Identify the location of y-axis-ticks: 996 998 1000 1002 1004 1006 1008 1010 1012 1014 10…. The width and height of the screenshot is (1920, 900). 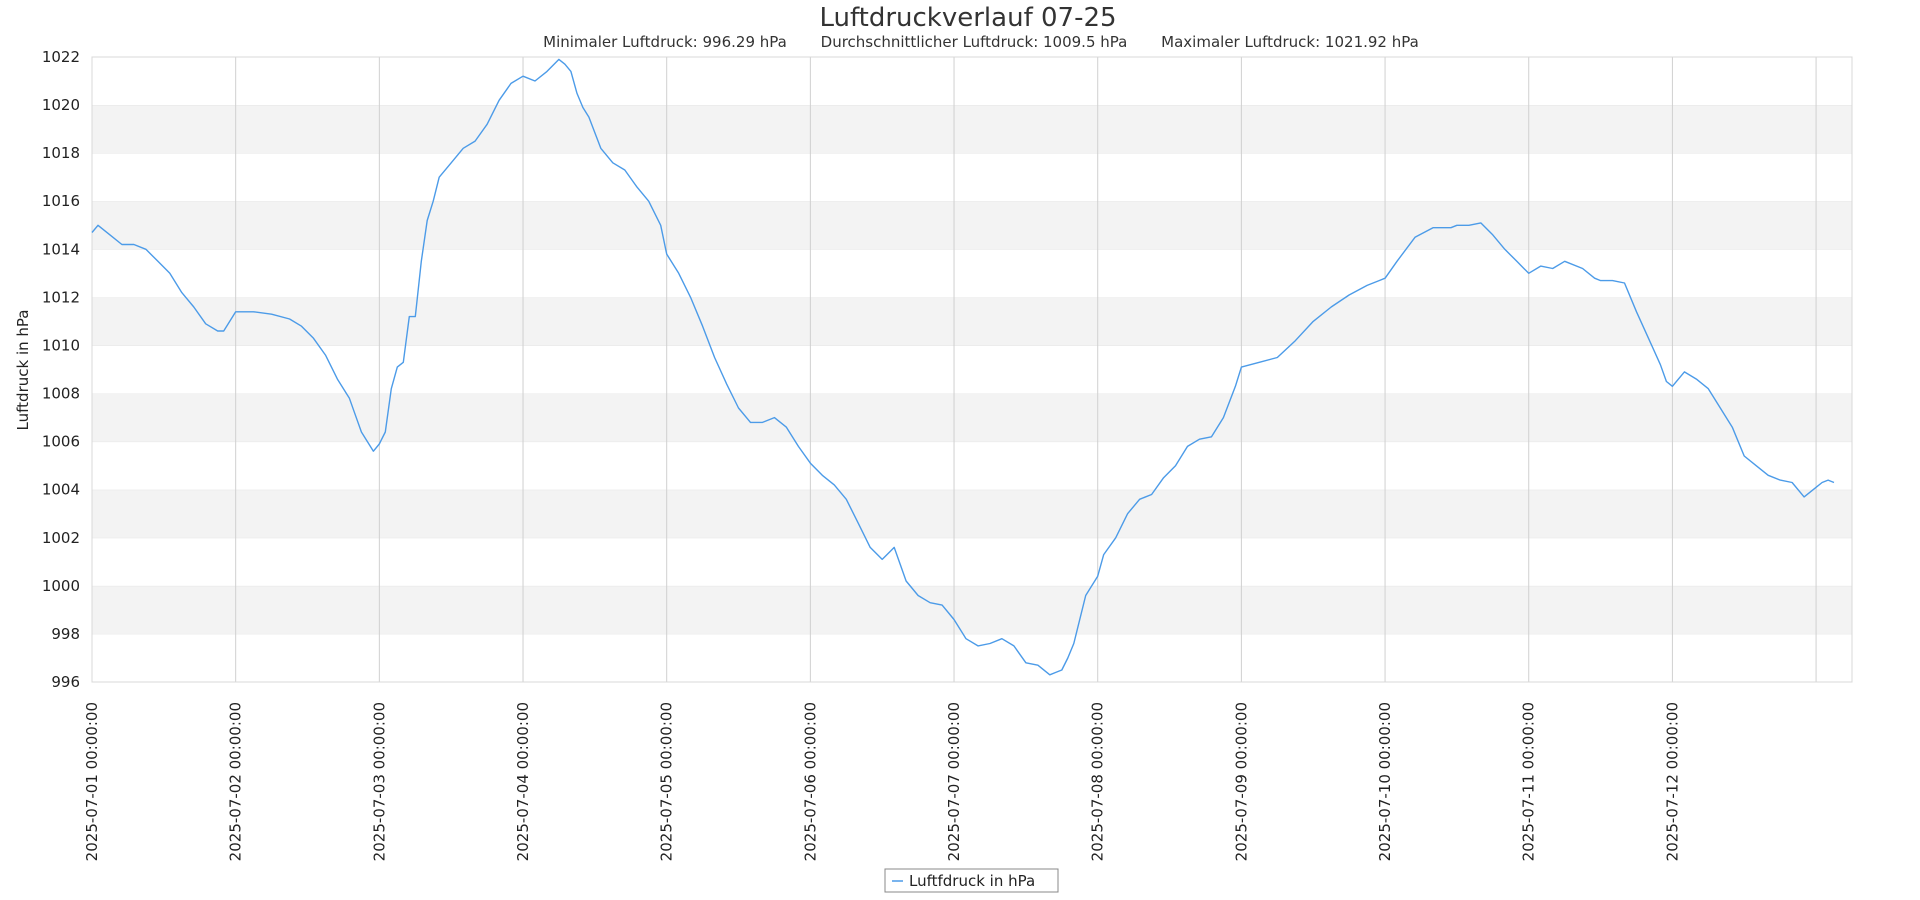
(61, 369).